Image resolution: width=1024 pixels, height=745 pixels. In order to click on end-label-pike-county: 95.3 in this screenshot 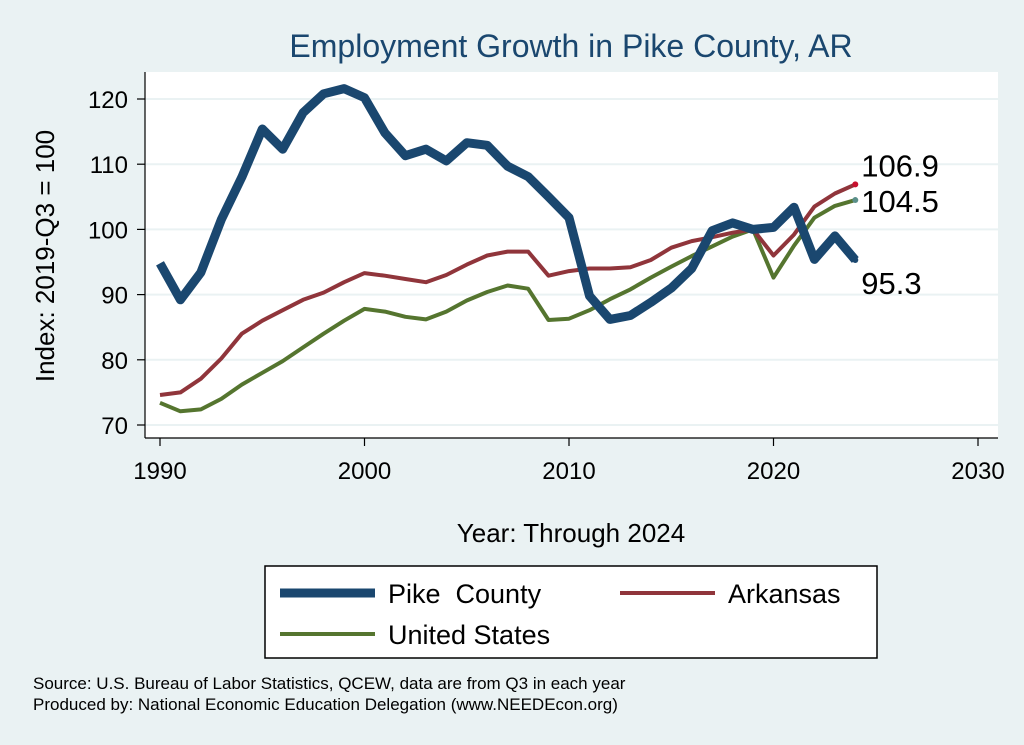, I will do `click(891, 283)`.